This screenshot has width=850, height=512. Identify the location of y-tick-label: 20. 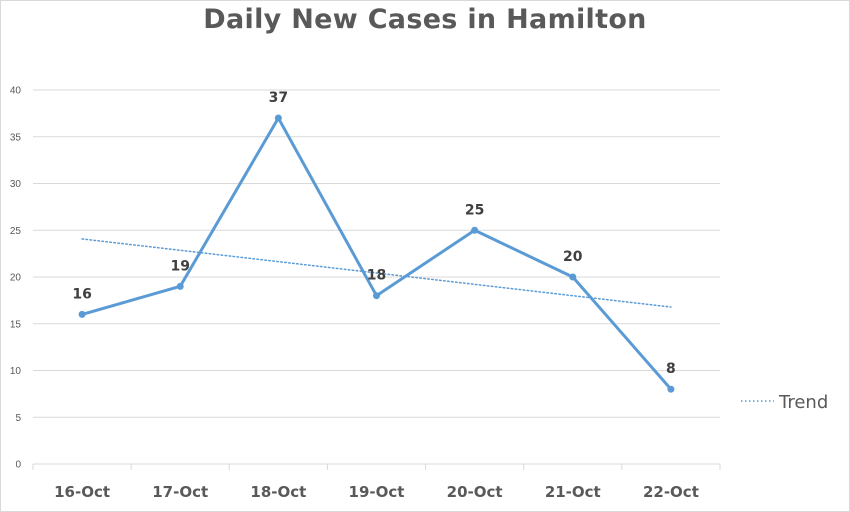
(16, 278).